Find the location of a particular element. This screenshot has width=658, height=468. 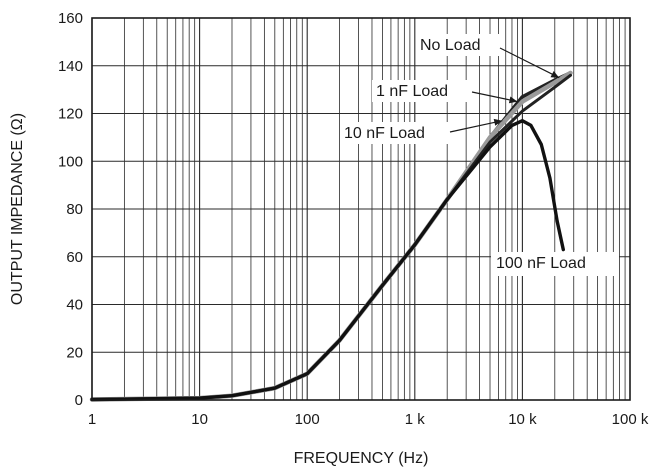

y-tick-label: 100 is located at coordinates (70, 161).